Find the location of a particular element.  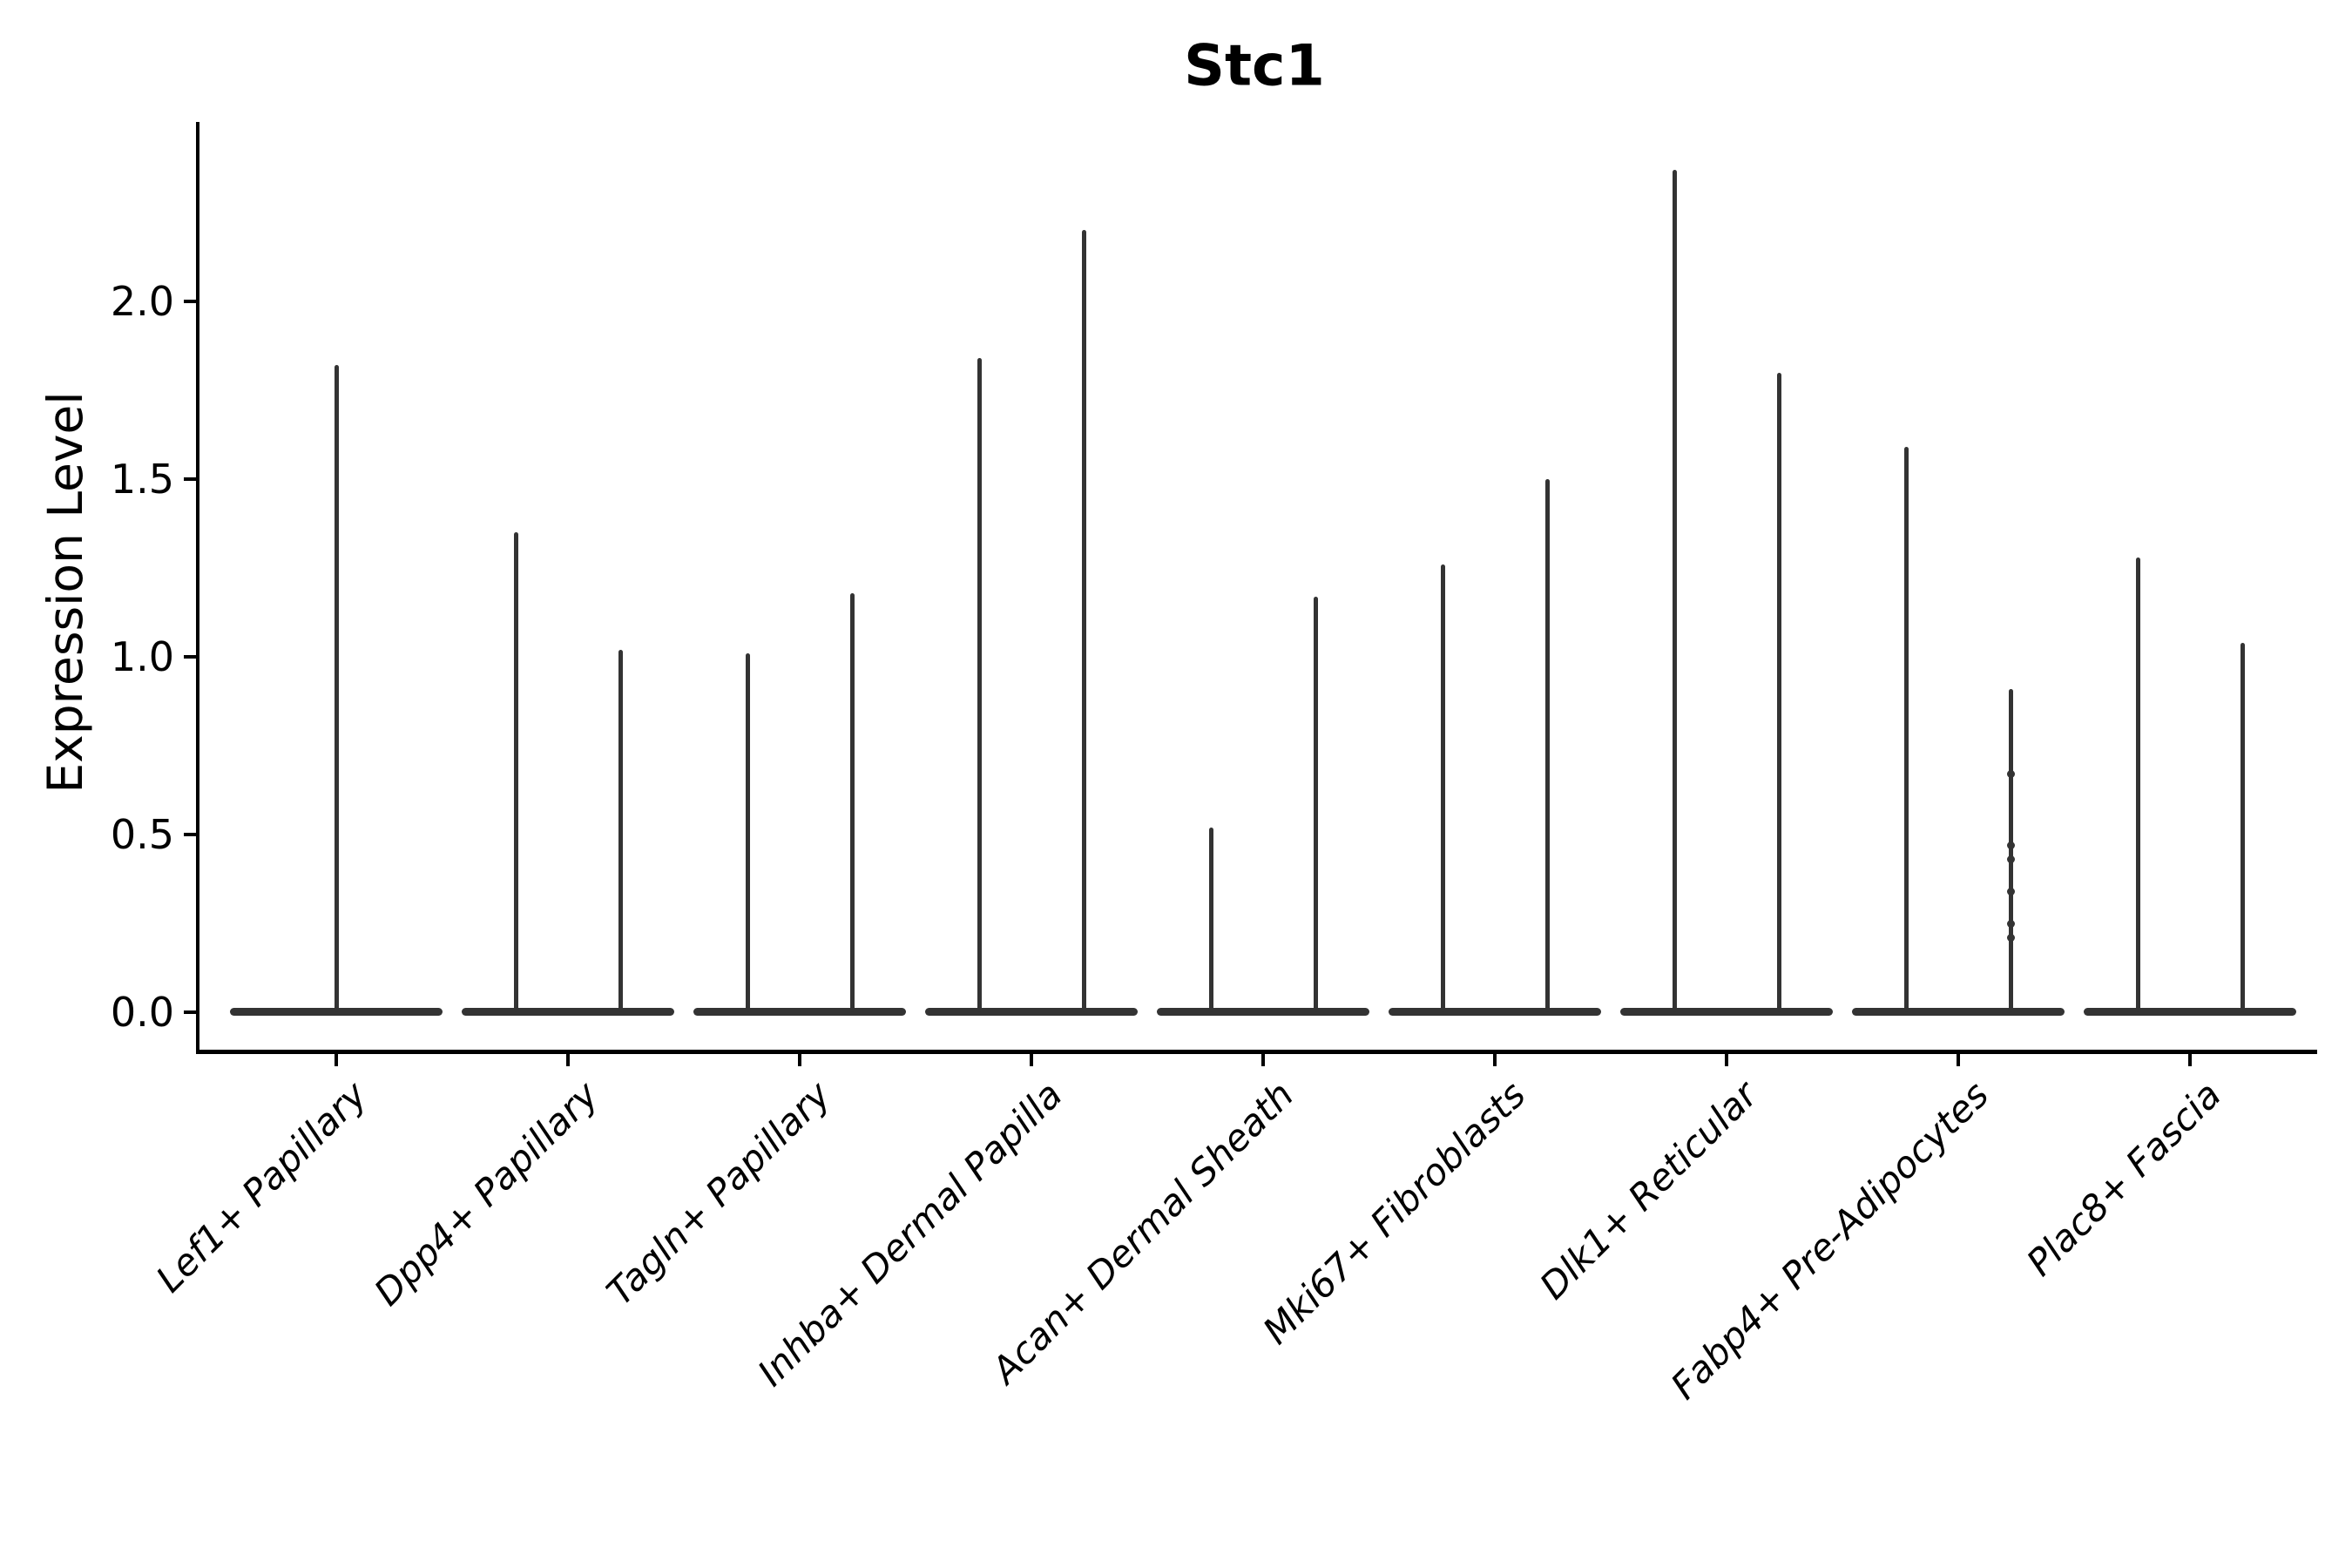

y-tick-label: 0.5 is located at coordinates (142, 834).